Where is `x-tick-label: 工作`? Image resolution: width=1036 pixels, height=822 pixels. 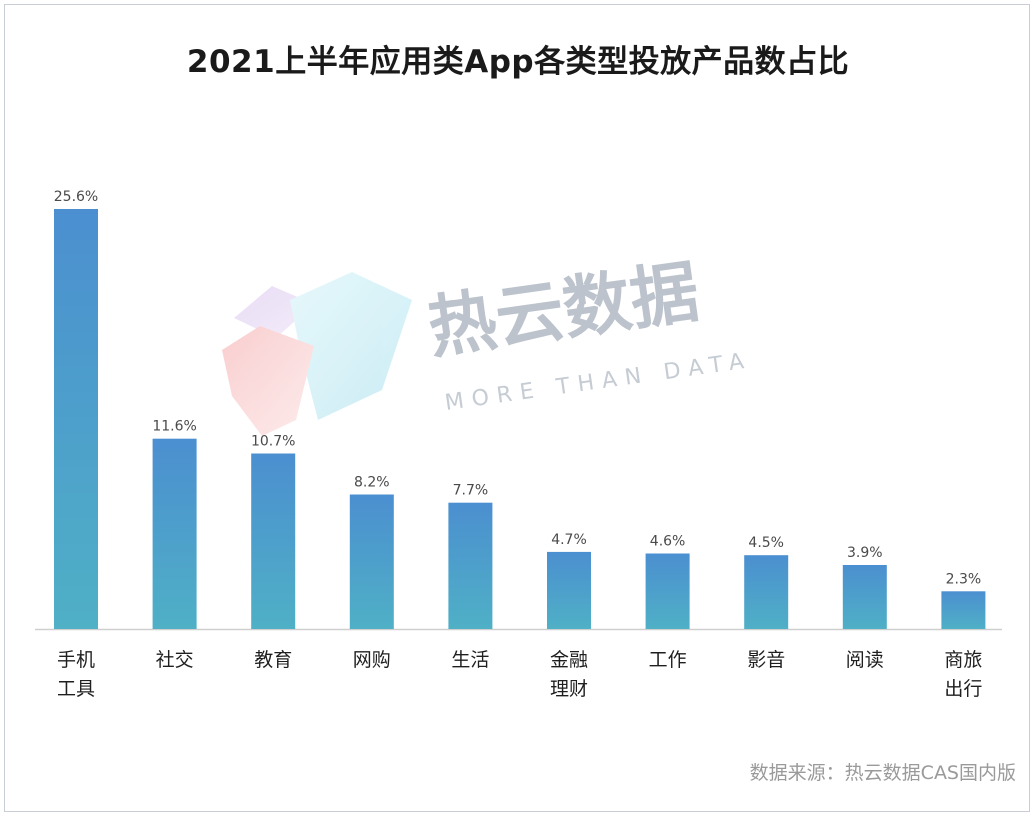 x-tick-label: 工作 is located at coordinates (668, 660).